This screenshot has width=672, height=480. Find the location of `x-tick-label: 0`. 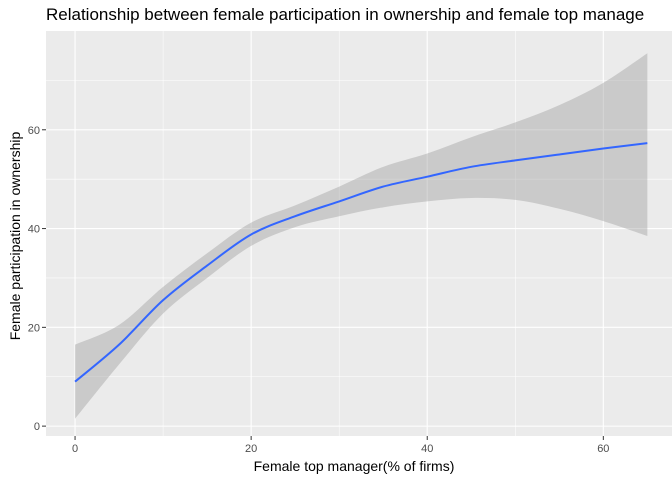

x-tick-label: 0 is located at coordinates (75, 449).